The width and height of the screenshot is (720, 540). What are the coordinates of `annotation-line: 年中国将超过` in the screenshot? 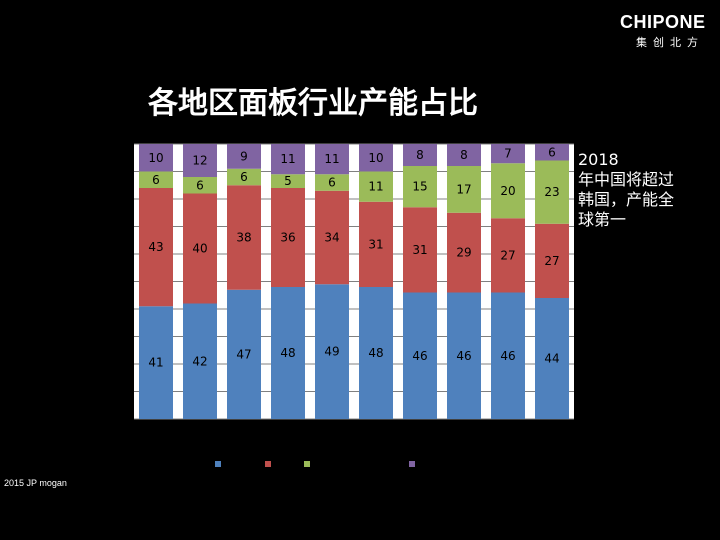 It's located at (626, 179).